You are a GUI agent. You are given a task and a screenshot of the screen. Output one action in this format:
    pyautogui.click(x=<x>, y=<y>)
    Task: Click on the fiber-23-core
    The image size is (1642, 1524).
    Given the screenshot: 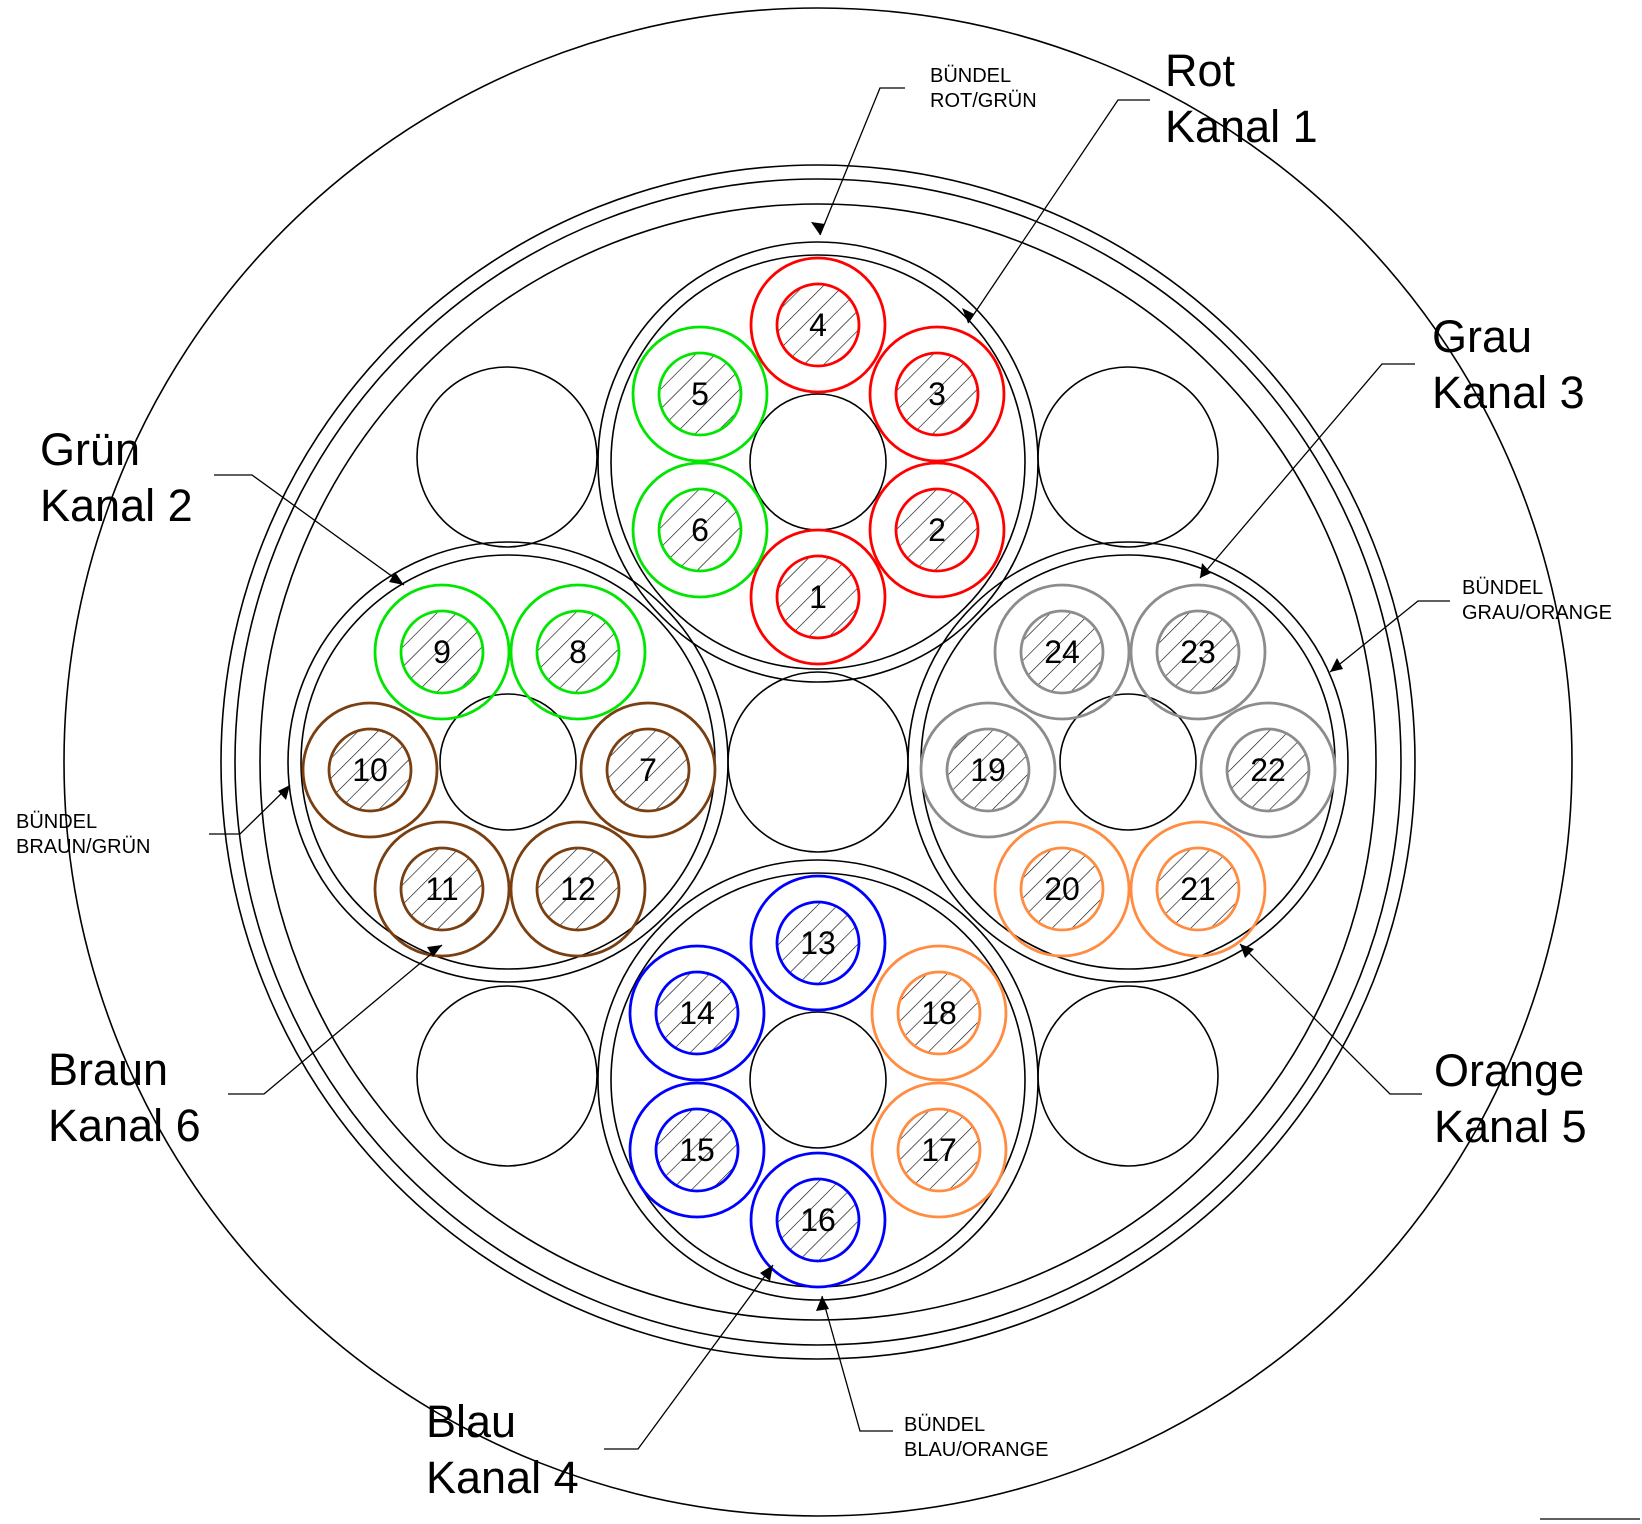 What is the action you would take?
    pyautogui.click(x=1198, y=652)
    